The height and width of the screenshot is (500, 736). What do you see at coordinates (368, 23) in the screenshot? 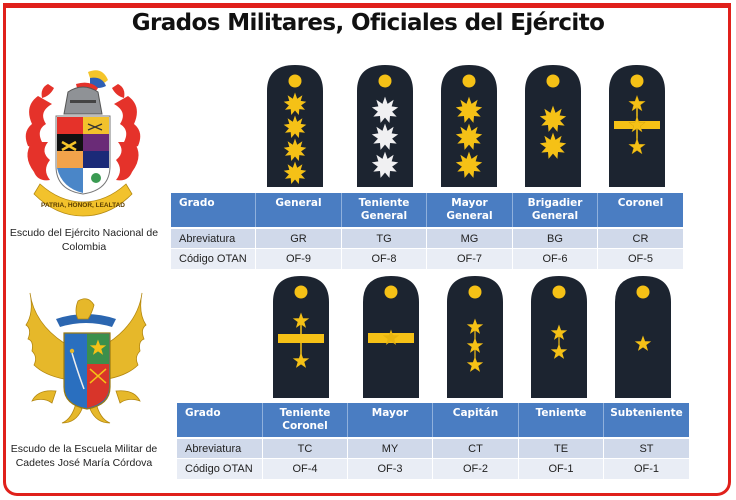
I see `page-title: Grados Militares, Oficiales del Ejército` at bounding box center [368, 23].